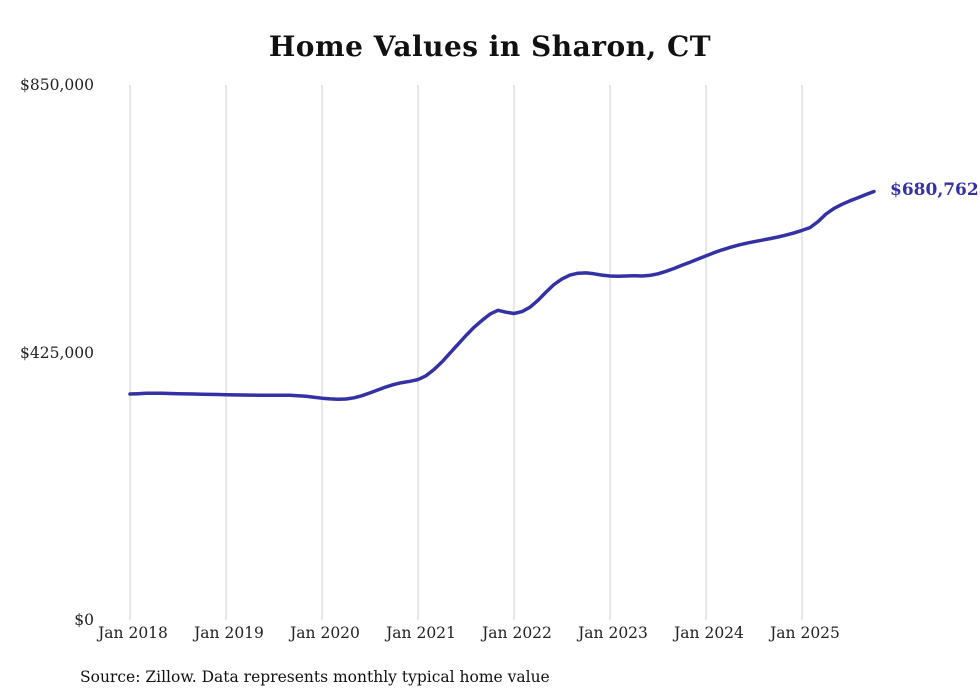 The width and height of the screenshot is (980, 699). Describe the element at coordinates (57, 353) in the screenshot. I see `y-axis-label-425000: $425,000` at that location.